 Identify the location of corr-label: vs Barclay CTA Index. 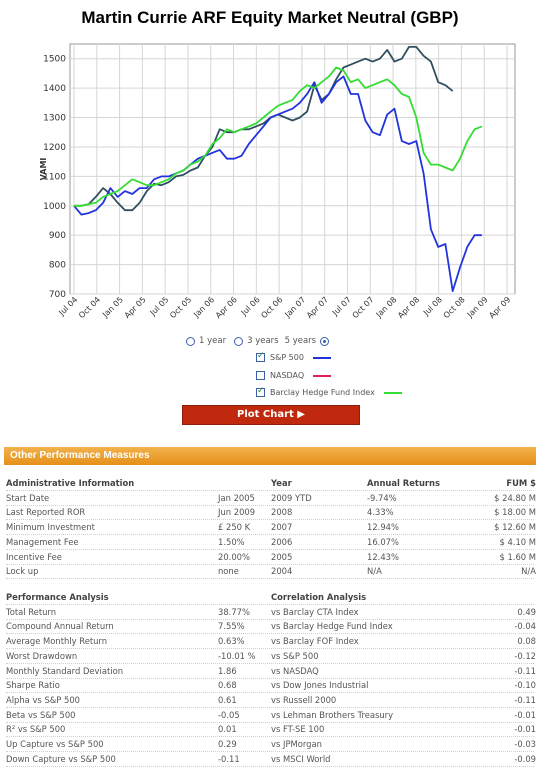
(315, 611).